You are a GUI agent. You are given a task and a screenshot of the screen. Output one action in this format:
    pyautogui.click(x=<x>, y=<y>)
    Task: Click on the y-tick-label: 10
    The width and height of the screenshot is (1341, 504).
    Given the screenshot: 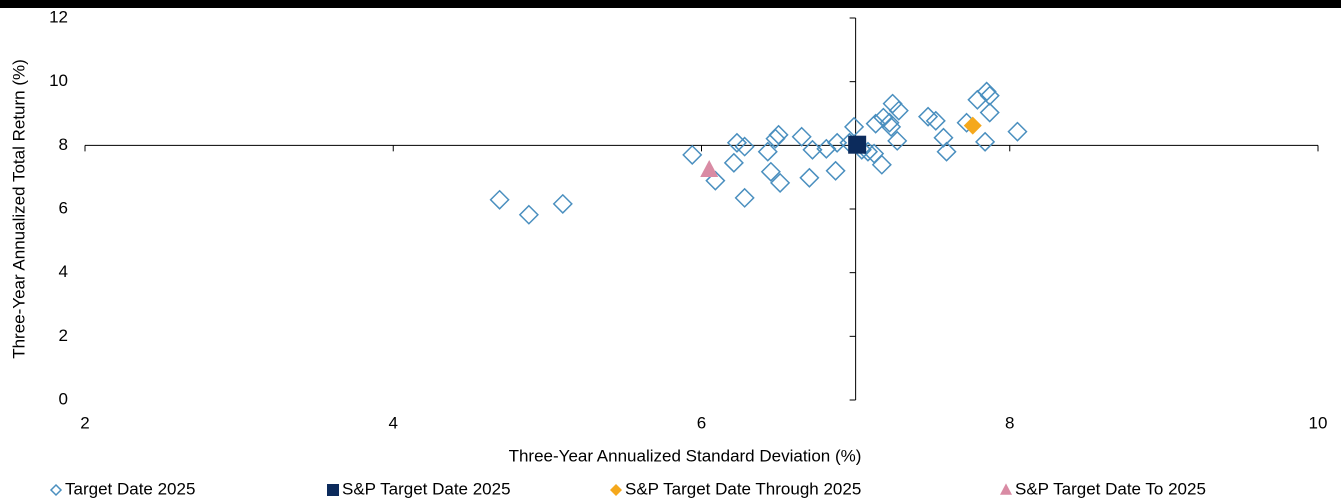 What is the action you would take?
    pyautogui.click(x=58, y=80)
    